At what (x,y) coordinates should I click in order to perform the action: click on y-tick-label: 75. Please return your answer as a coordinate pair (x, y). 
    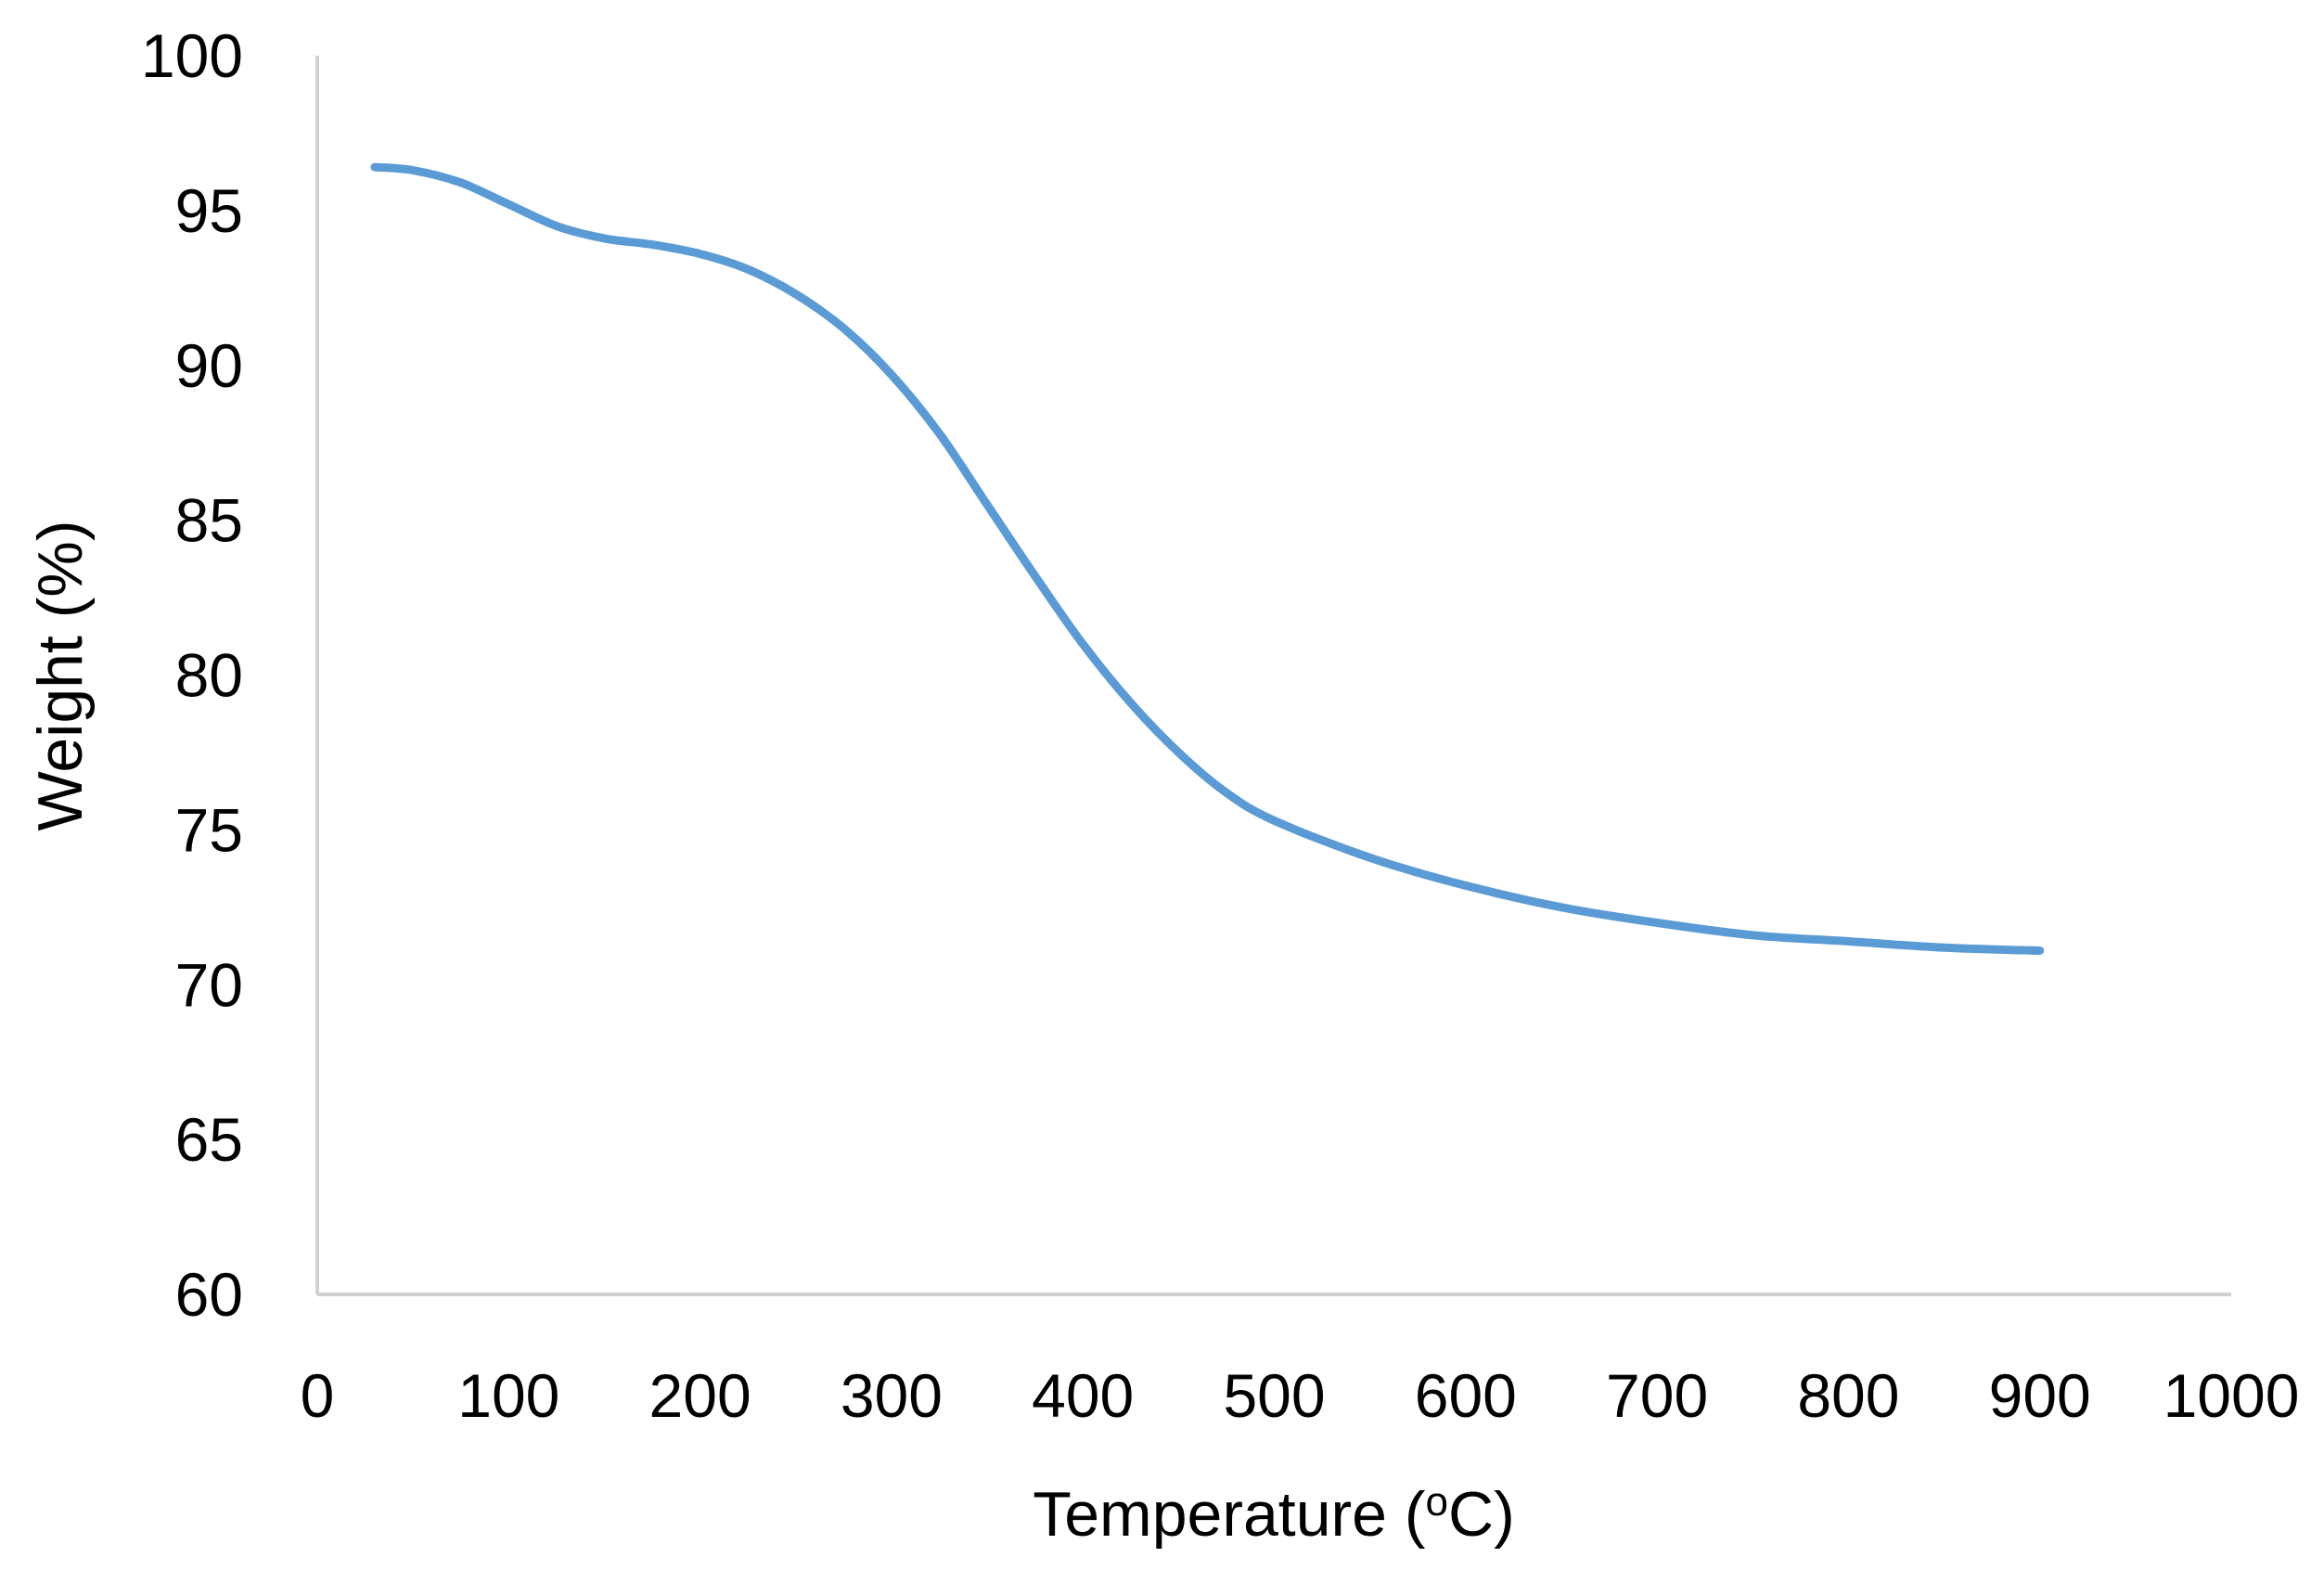
    Looking at the image, I should click on (209, 829).